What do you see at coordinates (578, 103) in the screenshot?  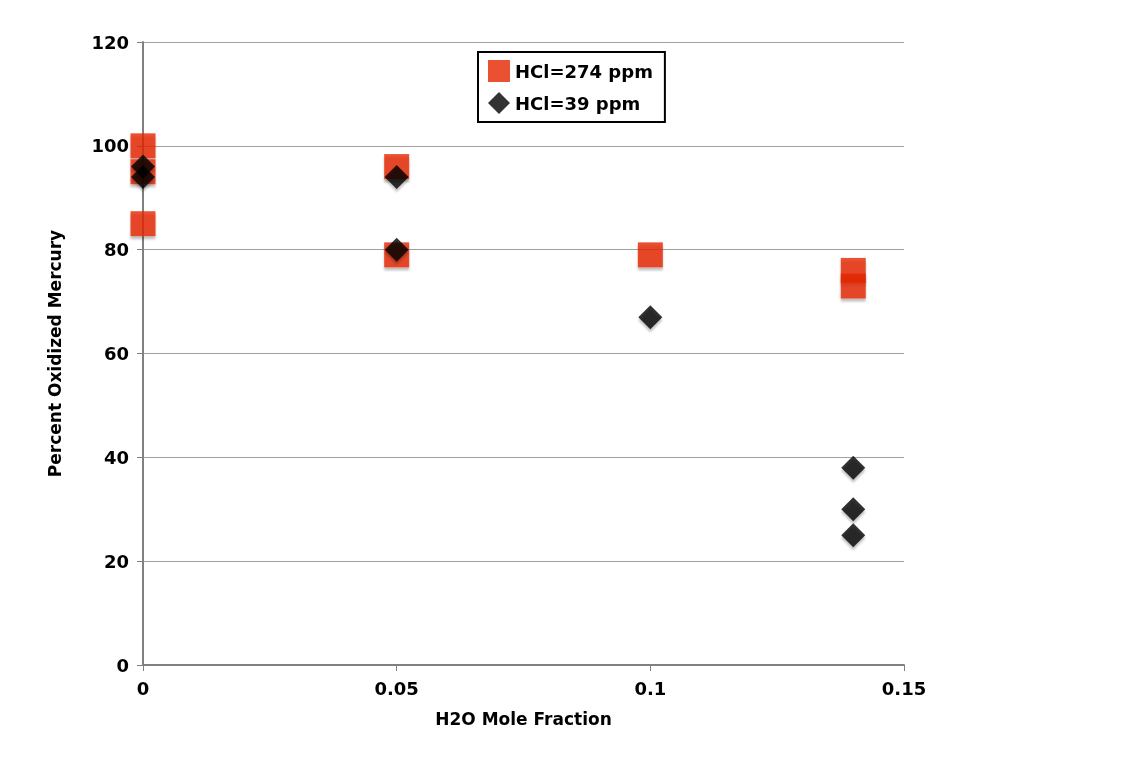 I see `legend-label: HCl=39 ppm` at bounding box center [578, 103].